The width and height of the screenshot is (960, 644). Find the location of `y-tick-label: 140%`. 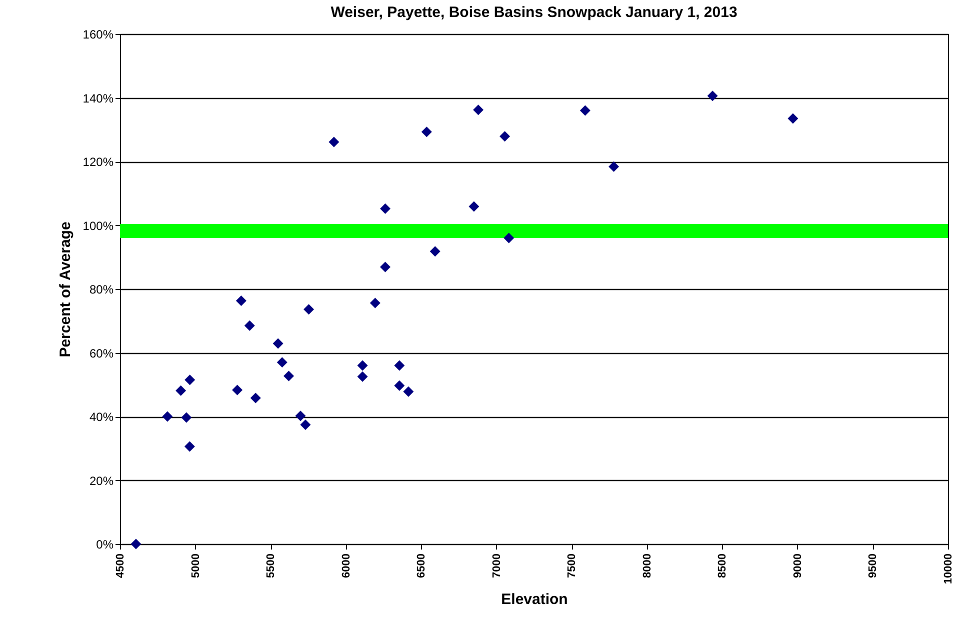

y-tick-label: 140% is located at coordinates (98, 98).